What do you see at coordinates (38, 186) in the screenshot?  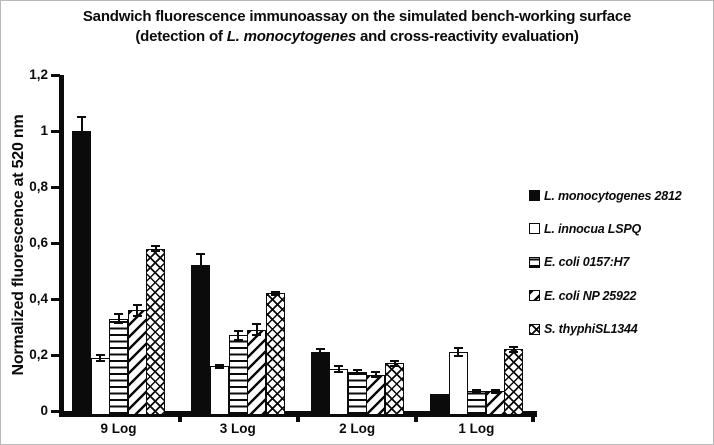 I see `y-tick-label: 0,8` at bounding box center [38, 186].